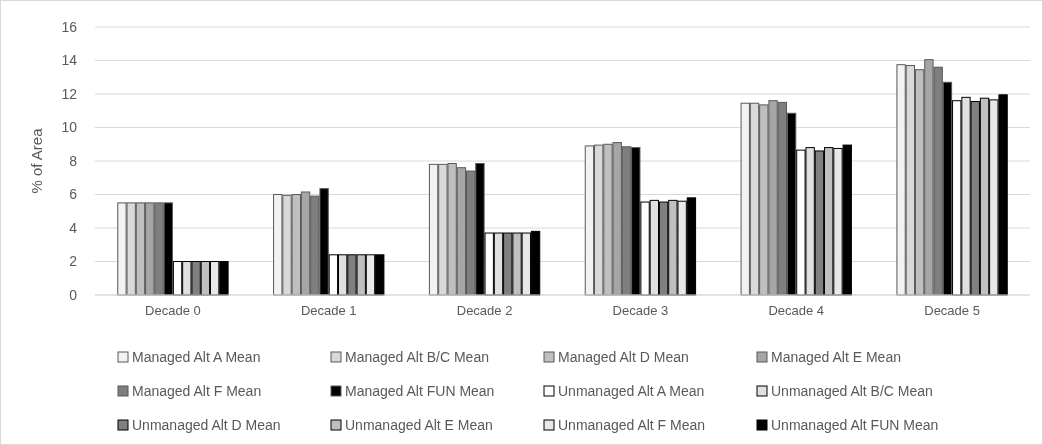  What do you see at coordinates (73, 194) in the screenshot?
I see `y-tick-label: 6` at bounding box center [73, 194].